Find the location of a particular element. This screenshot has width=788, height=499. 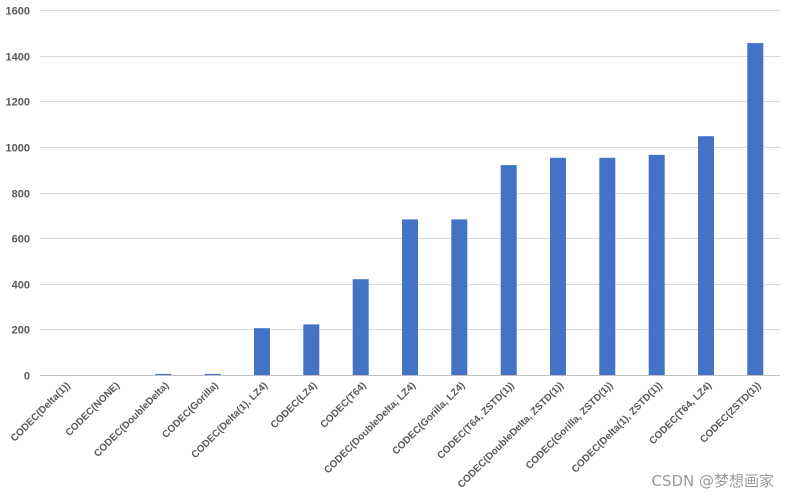

y-tick-label: 1400 is located at coordinates (18, 58).